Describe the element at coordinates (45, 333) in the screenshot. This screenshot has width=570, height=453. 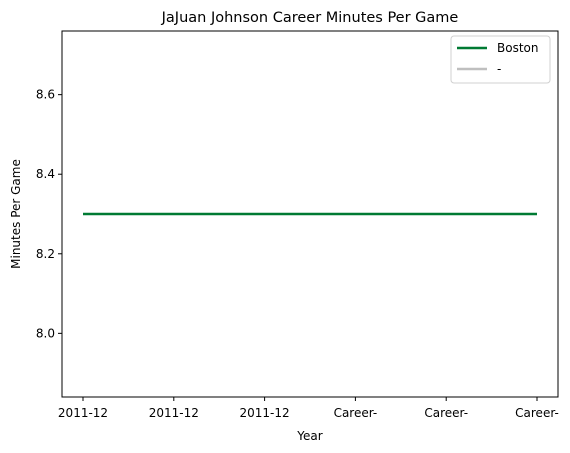
I see `y-tick-label: 8.0` at that location.